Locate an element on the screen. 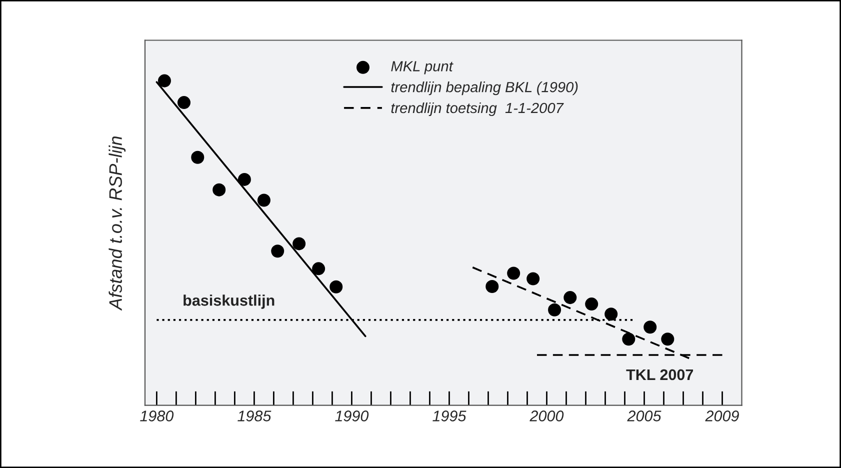  x-tick-label: 1990 is located at coordinates (352, 416).